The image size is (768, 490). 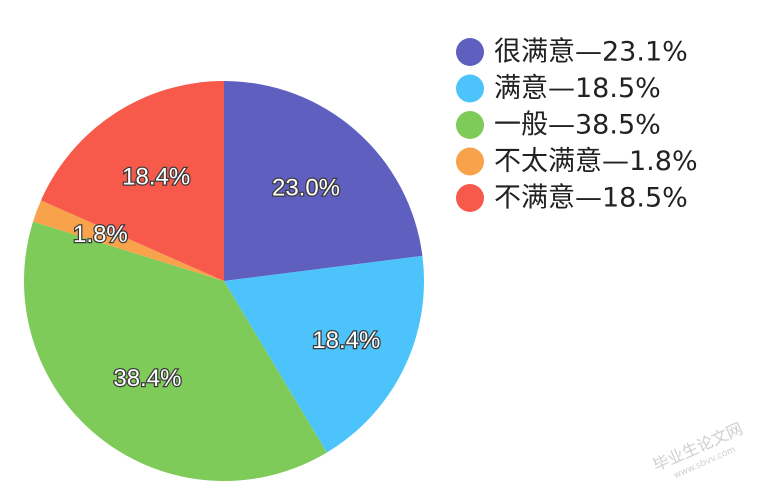 What do you see at coordinates (591, 198) in the screenshot?
I see `legend-label-4: 不满意—18.5%` at bounding box center [591, 198].